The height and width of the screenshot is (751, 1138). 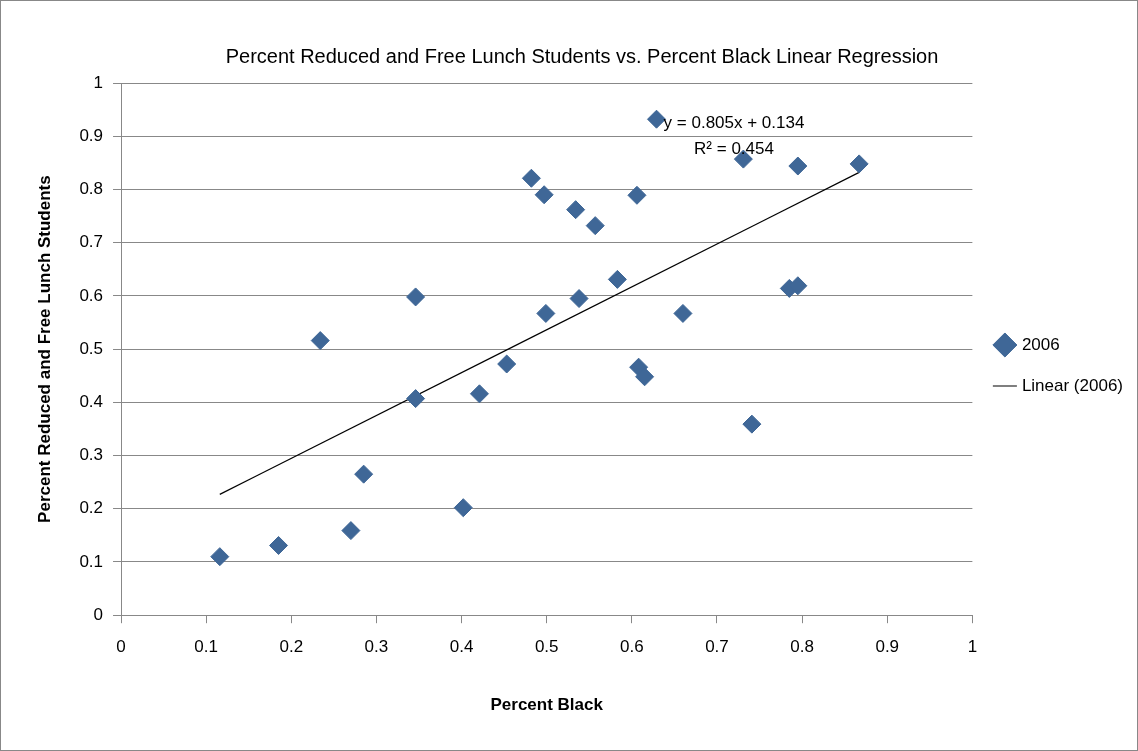 I want to click on x-axis-title: Percent Black, so click(x=547, y=705).